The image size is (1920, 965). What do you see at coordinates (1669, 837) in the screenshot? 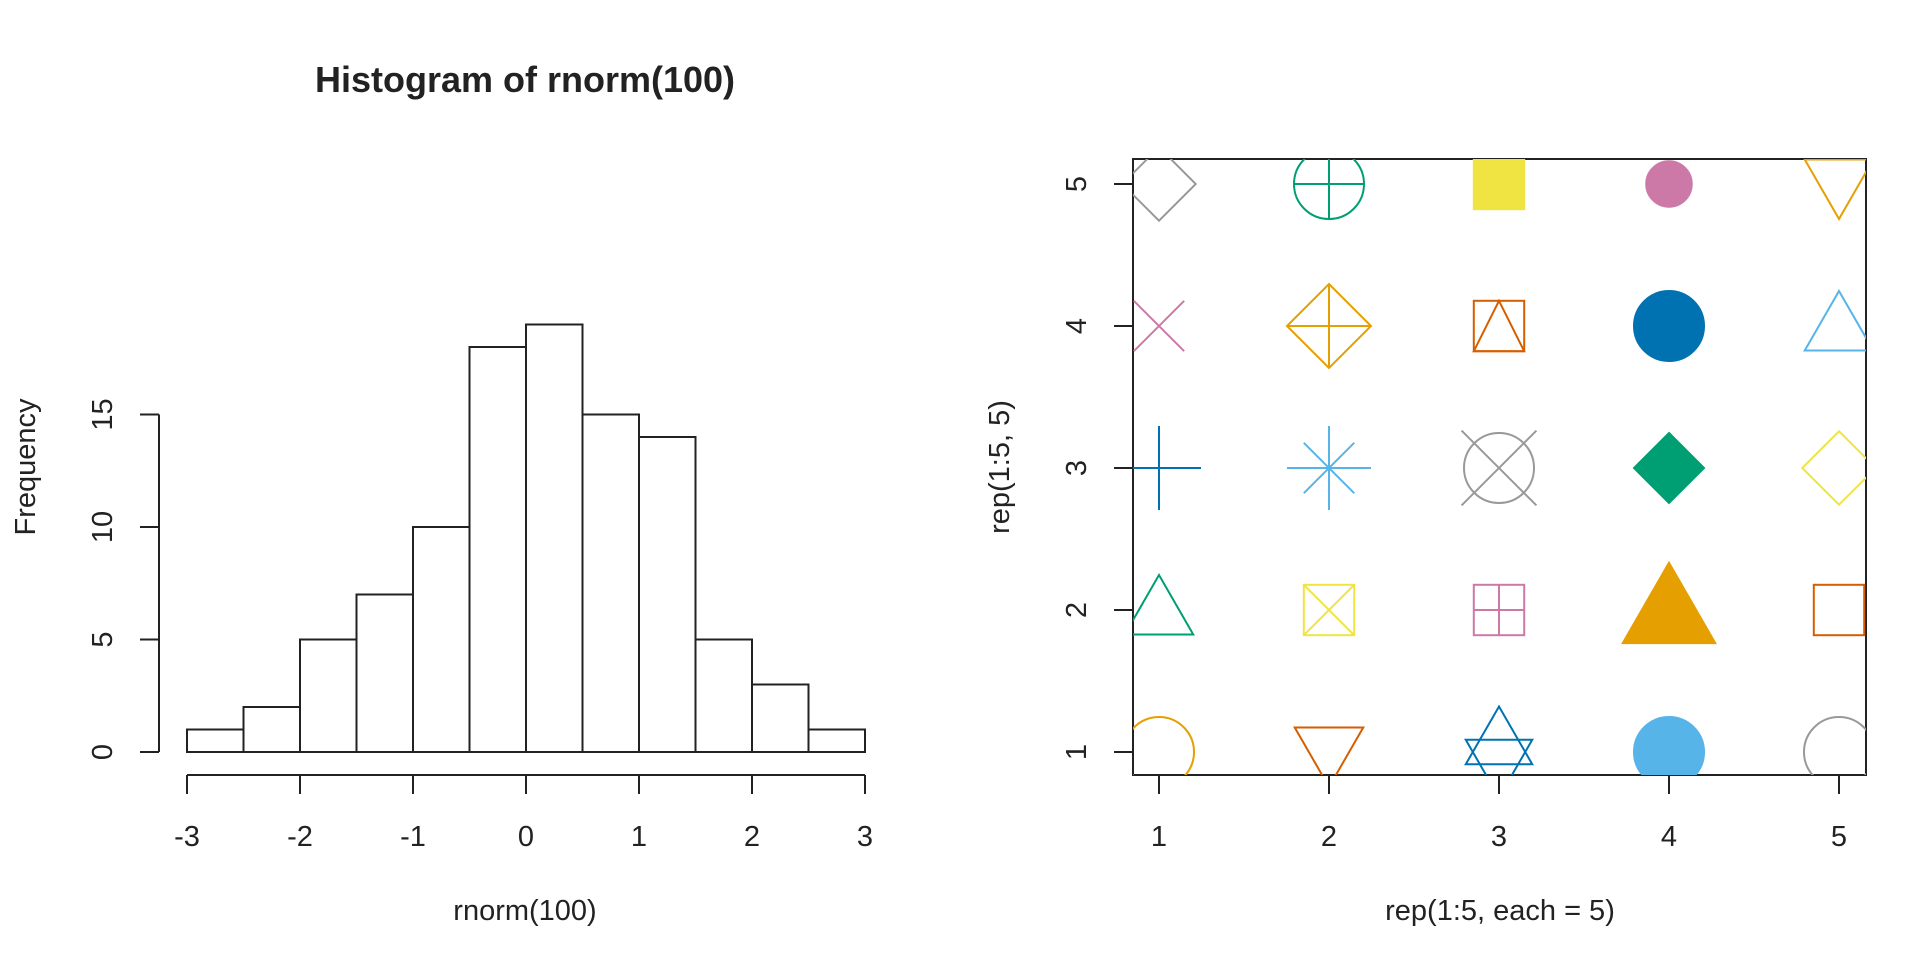
I see `scatter-x-tick-label: 4` at bounding box center [1669, 837].